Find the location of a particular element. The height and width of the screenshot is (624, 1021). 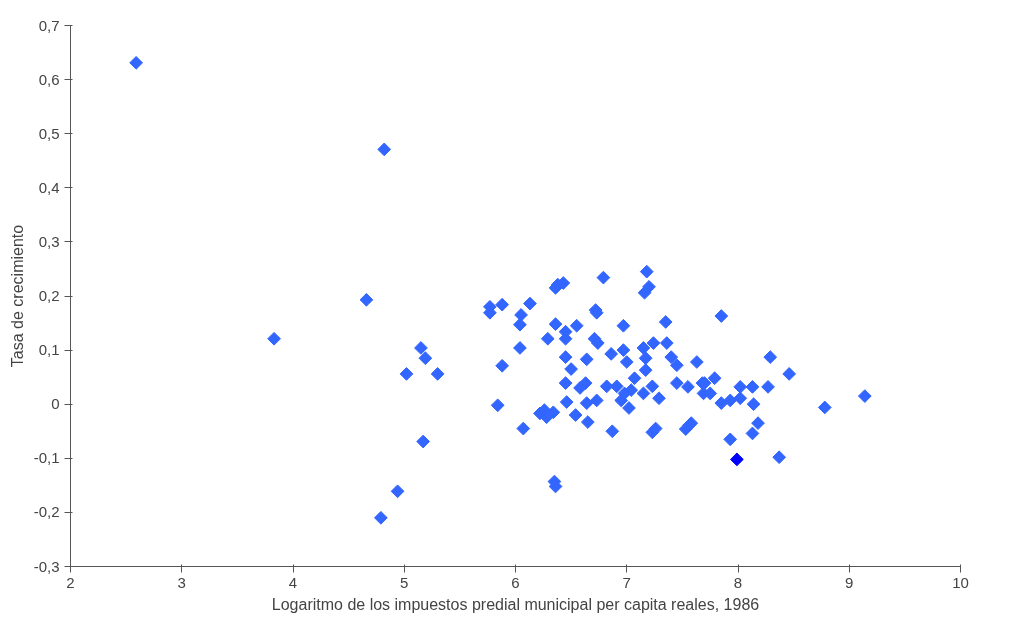

x-tick-label: 6 is located at coordinates (515, 582).